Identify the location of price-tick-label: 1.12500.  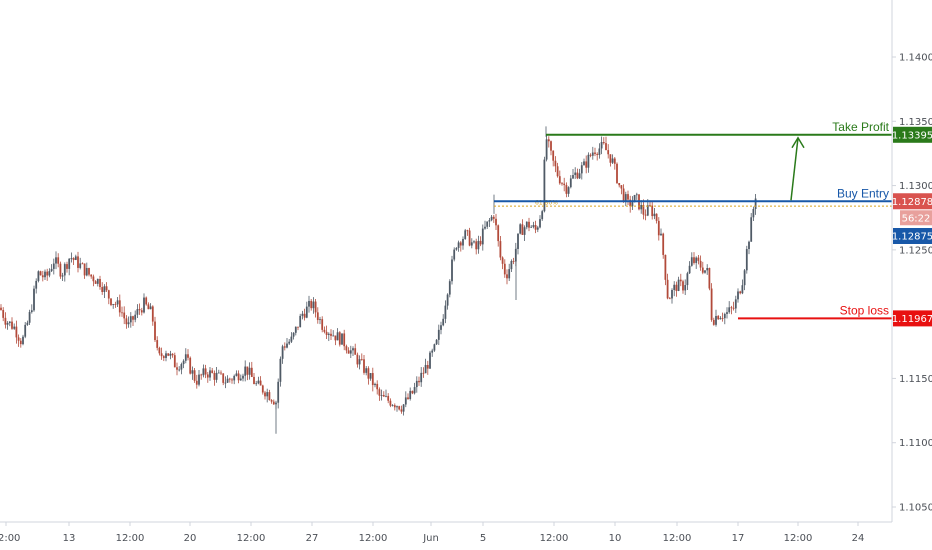
(915, 250).